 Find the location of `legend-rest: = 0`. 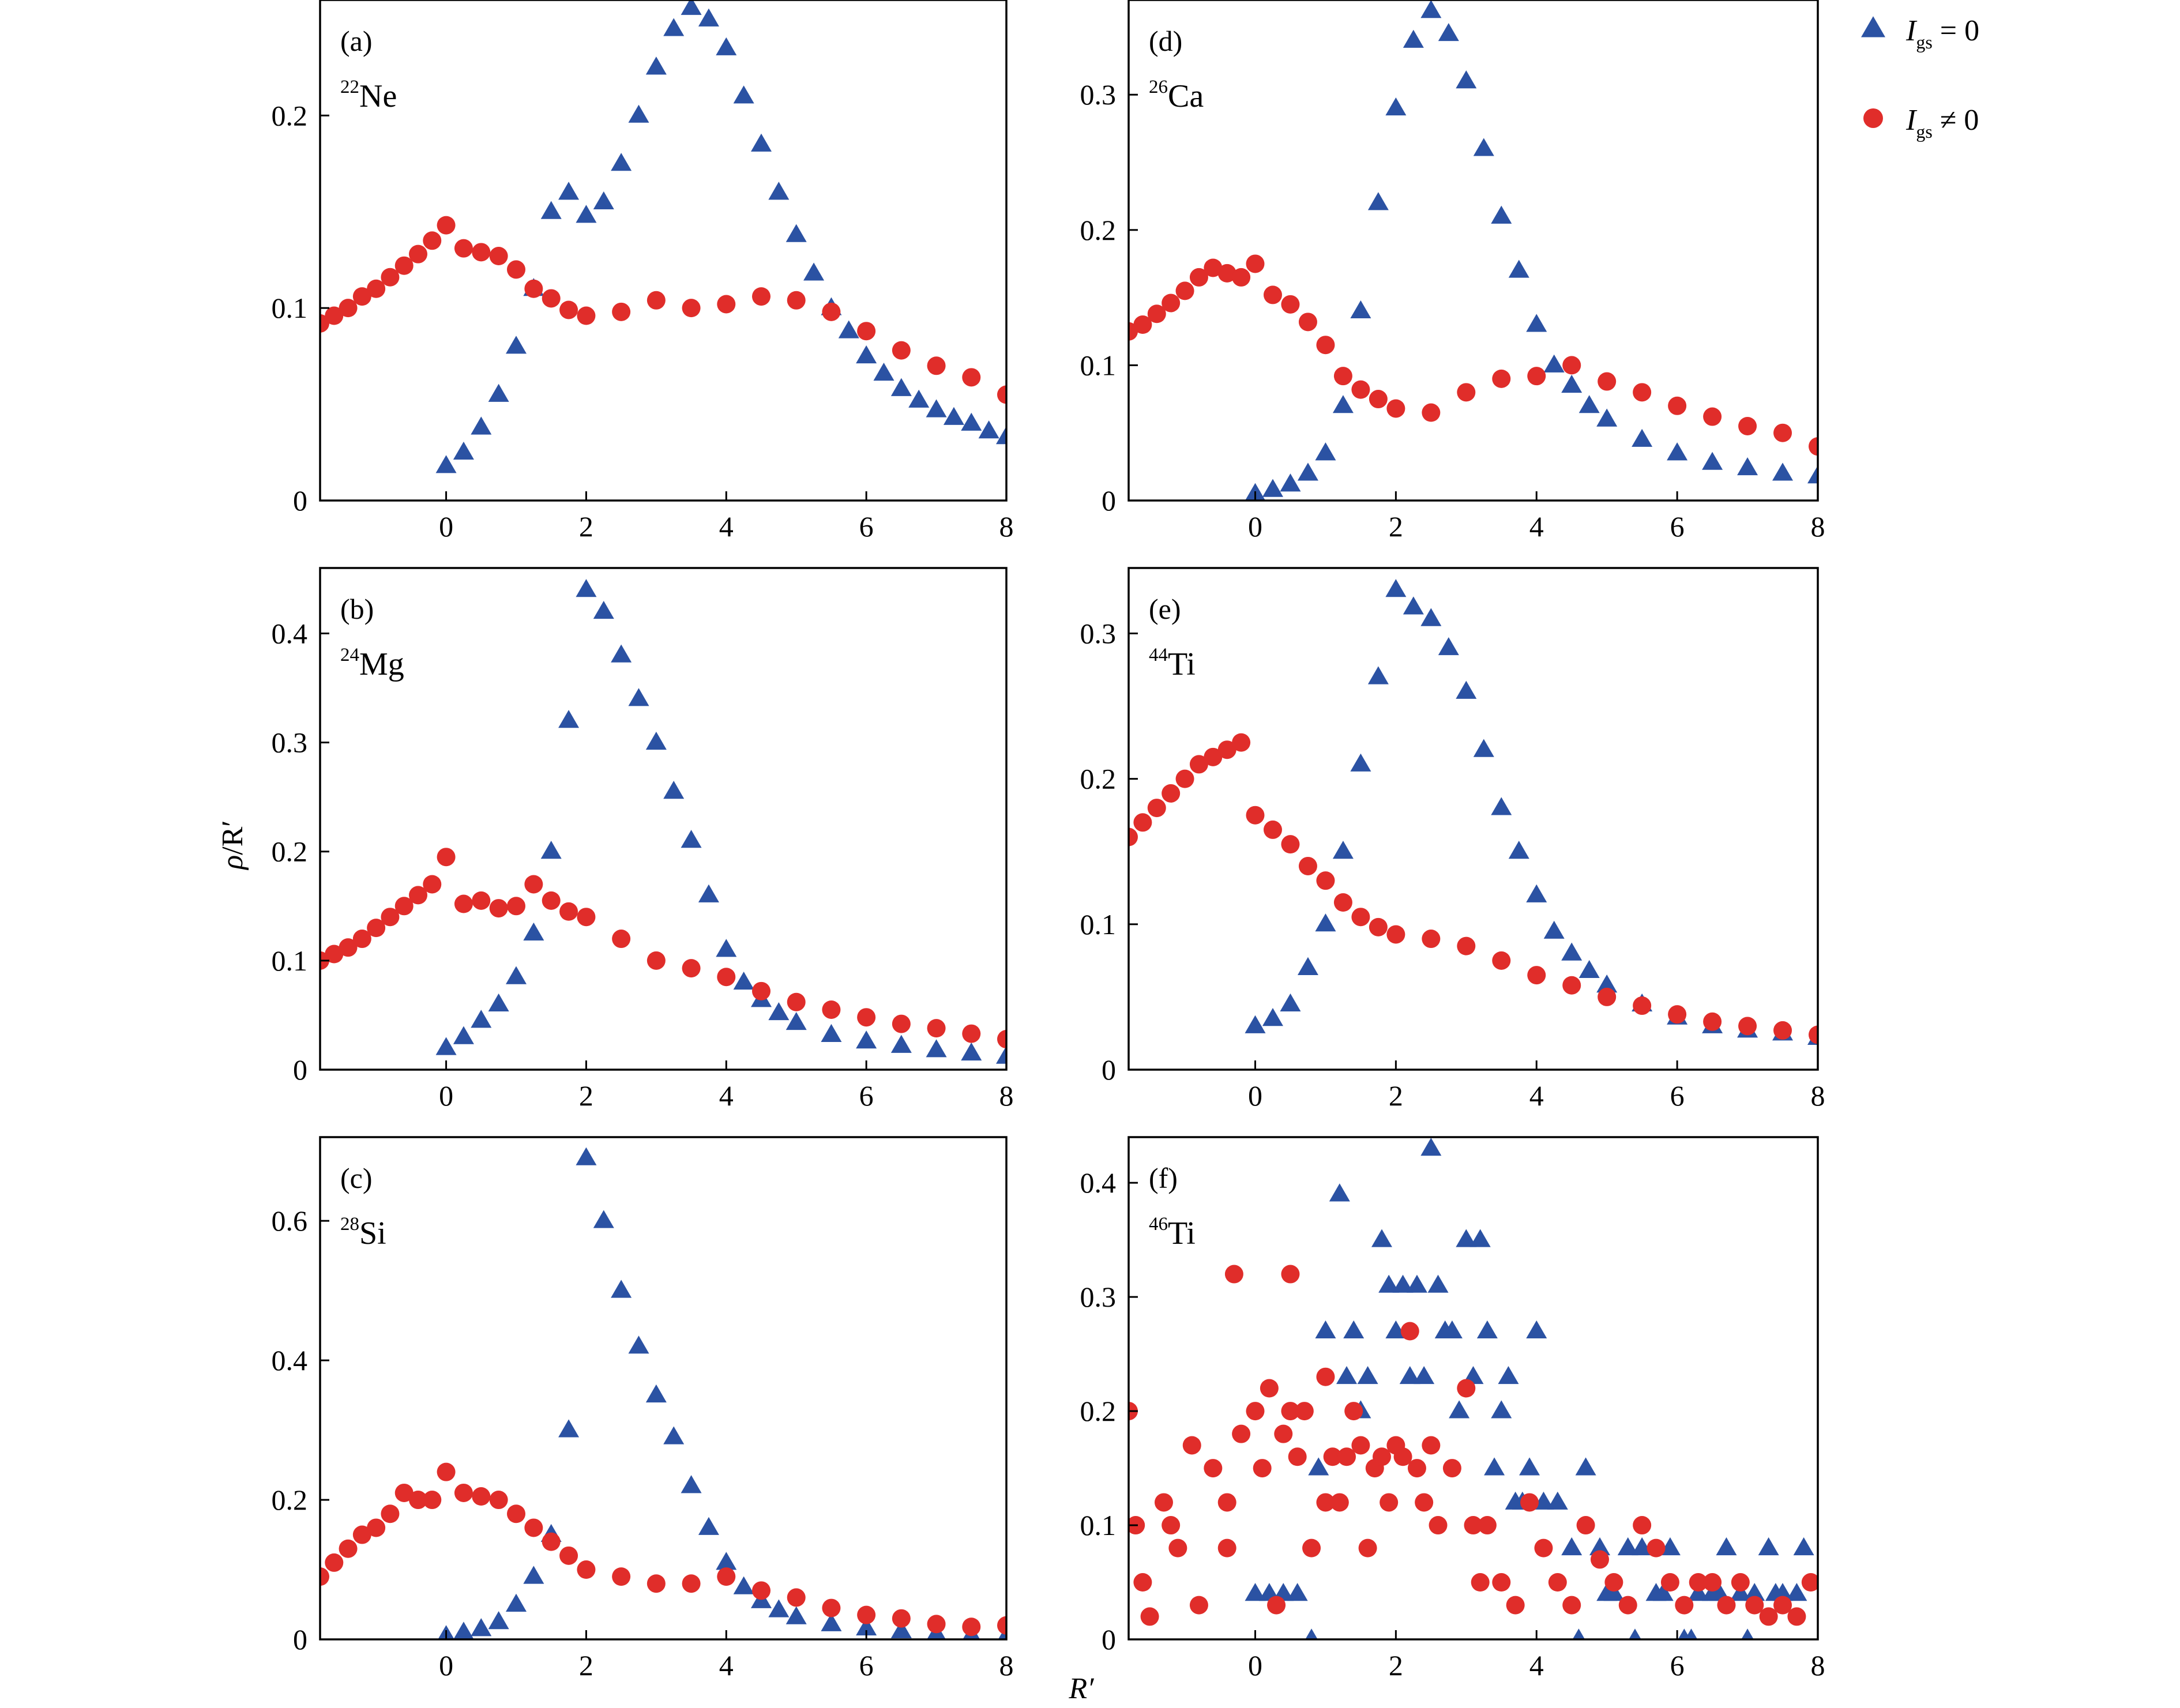

legend-rest: = 0 is located at coordinates (1956, 31).